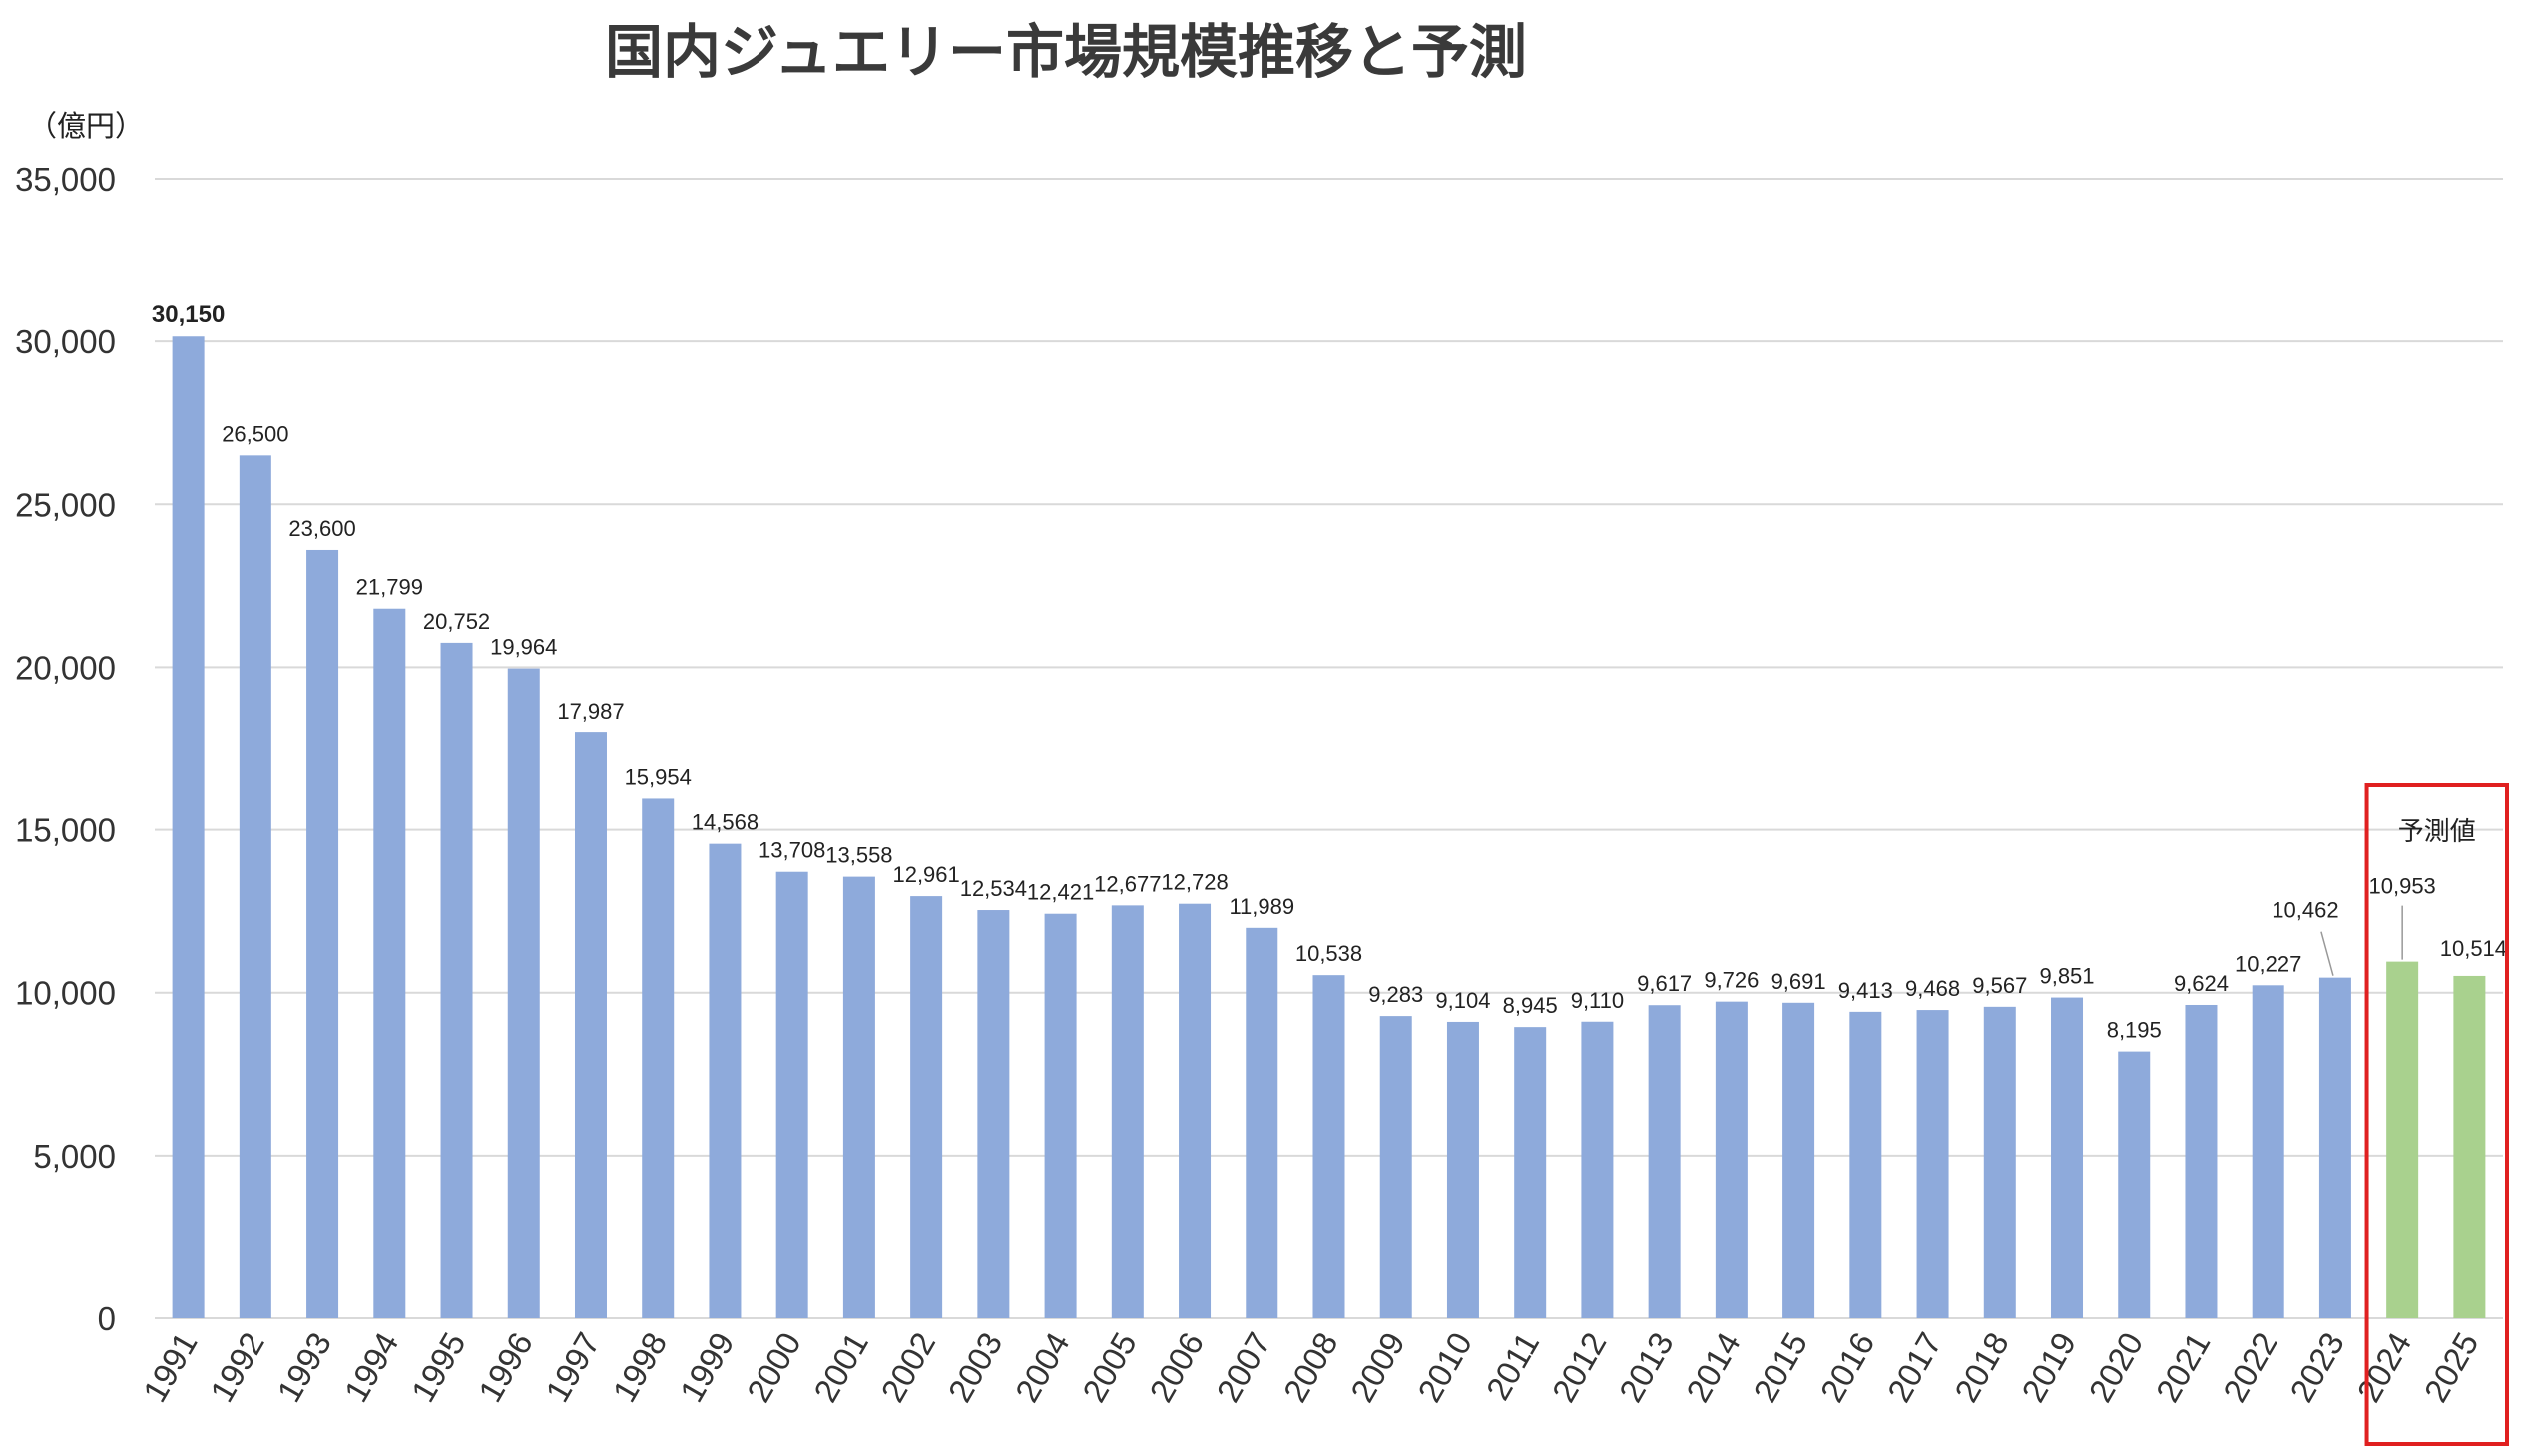 This screenshot has width=2530, height=1456. Describe the element at coordinates (1530, 1005) in the screenshot. I see `data-label: 8,945` at that location.